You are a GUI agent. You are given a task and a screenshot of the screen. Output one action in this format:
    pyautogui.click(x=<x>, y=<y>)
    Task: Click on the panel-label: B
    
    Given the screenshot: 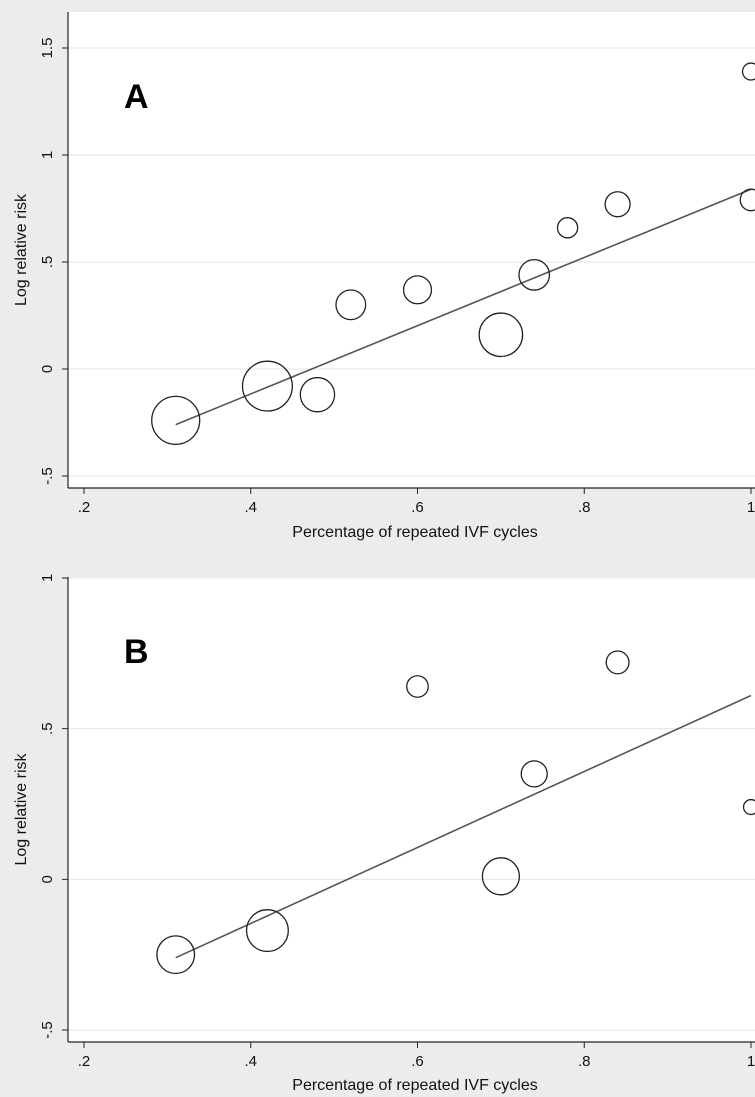 What is the action you would take?
    pyautogui.click(x=136, y=652)
    